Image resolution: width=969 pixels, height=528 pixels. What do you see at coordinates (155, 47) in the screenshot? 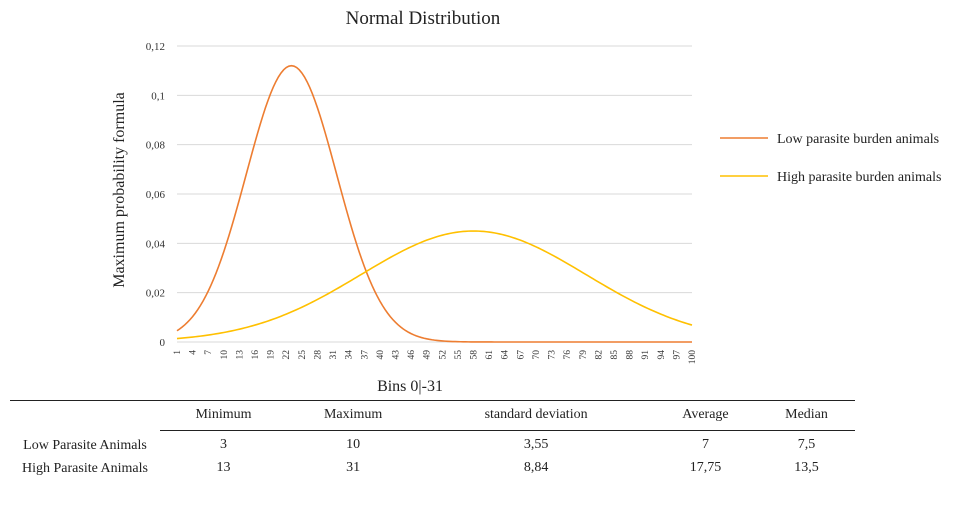
I see `y-tick-label: 0,12` at bounding box center [155, 47].